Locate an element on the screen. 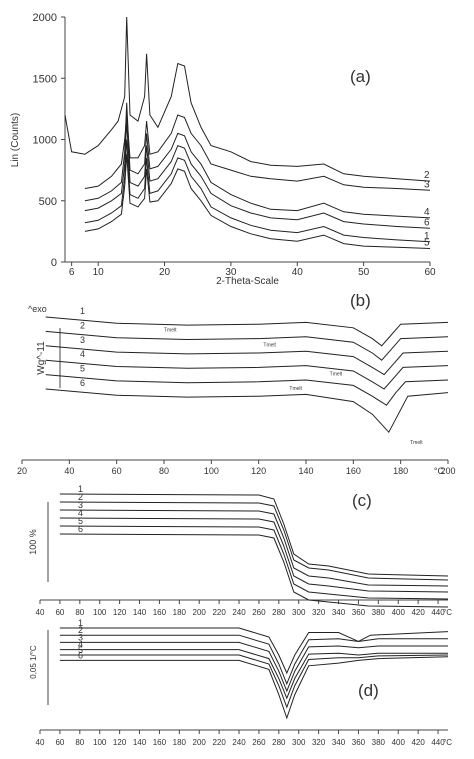 This screenshot has width=474, height=759. panel-d-x-tick-label: 160 is located at coordinates (160, 742).